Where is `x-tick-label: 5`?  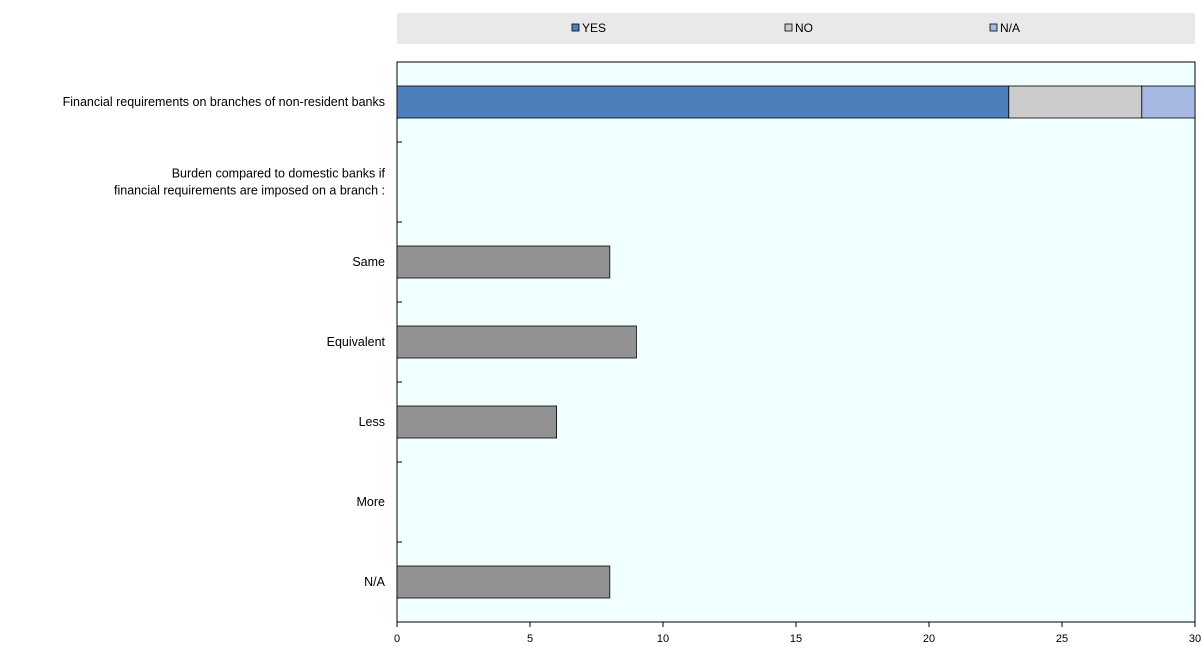 x-tick-label: 5 is located at coordinates (530, 639).